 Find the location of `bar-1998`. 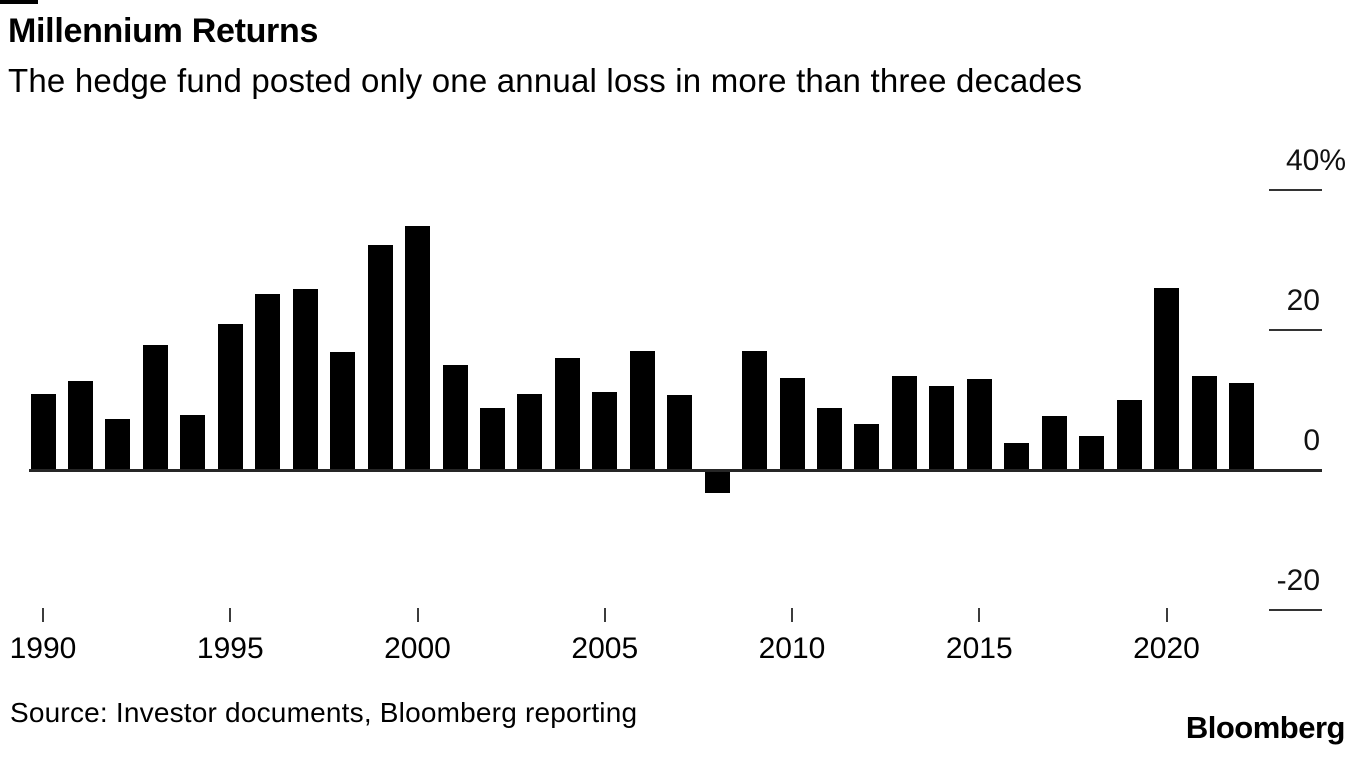

bar-1998 is located at coordinates (343, 410).